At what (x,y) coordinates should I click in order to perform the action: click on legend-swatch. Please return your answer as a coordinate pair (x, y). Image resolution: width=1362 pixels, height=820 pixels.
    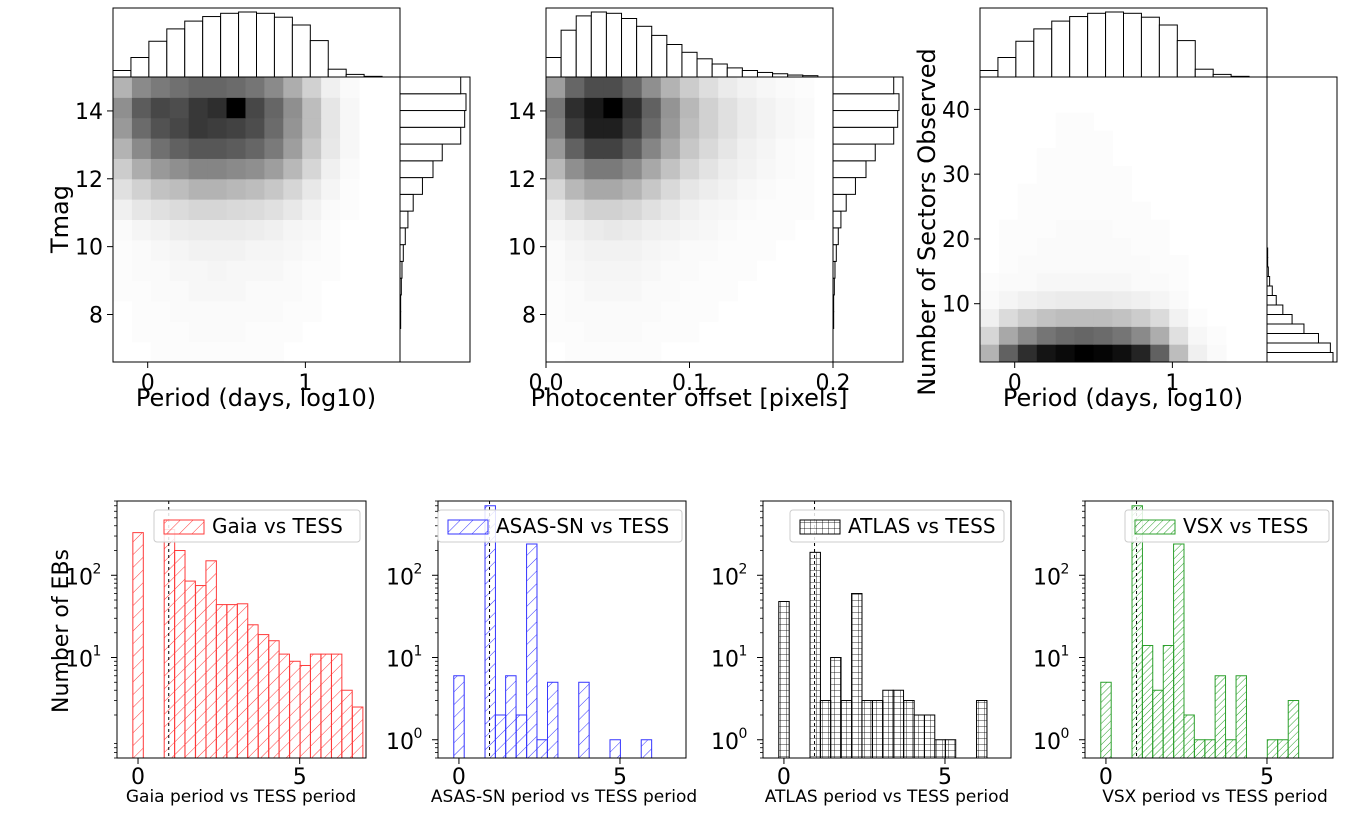
    Looking at the image, I should click on (468, 527).